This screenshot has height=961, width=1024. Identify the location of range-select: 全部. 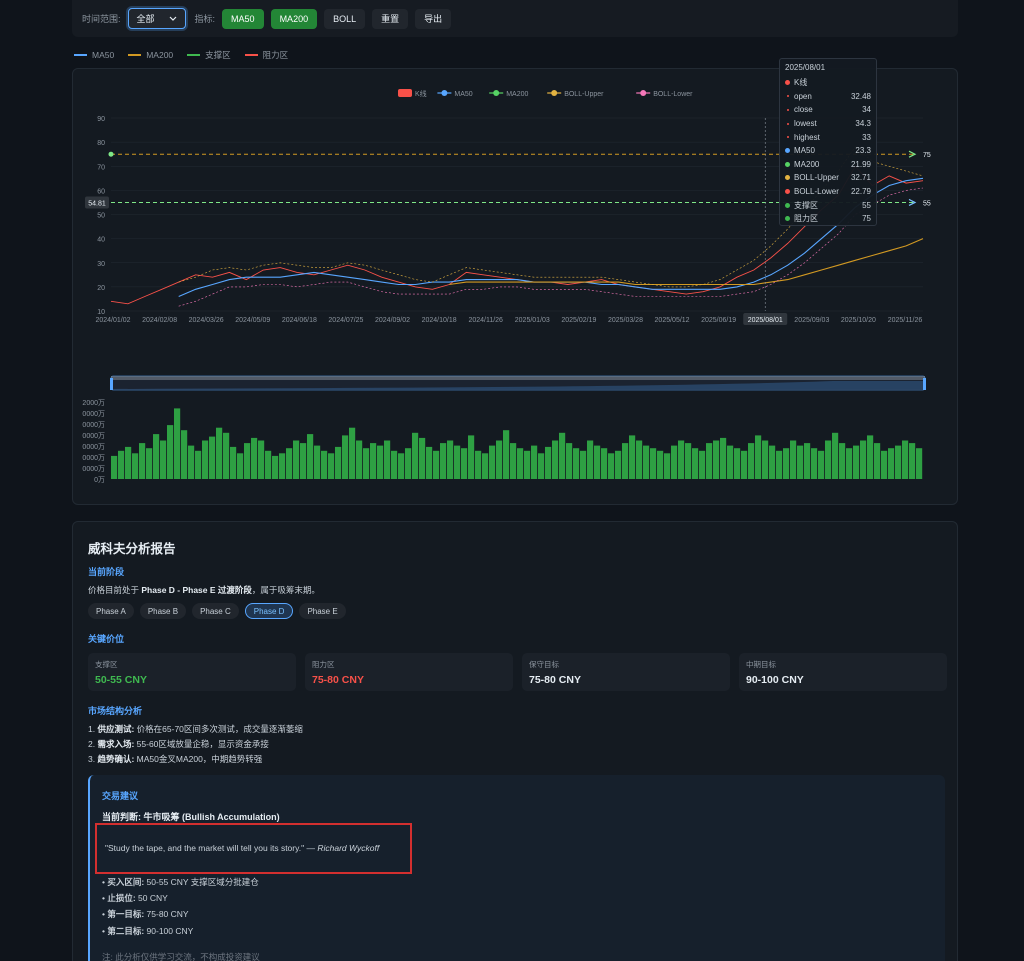
(156, 18).